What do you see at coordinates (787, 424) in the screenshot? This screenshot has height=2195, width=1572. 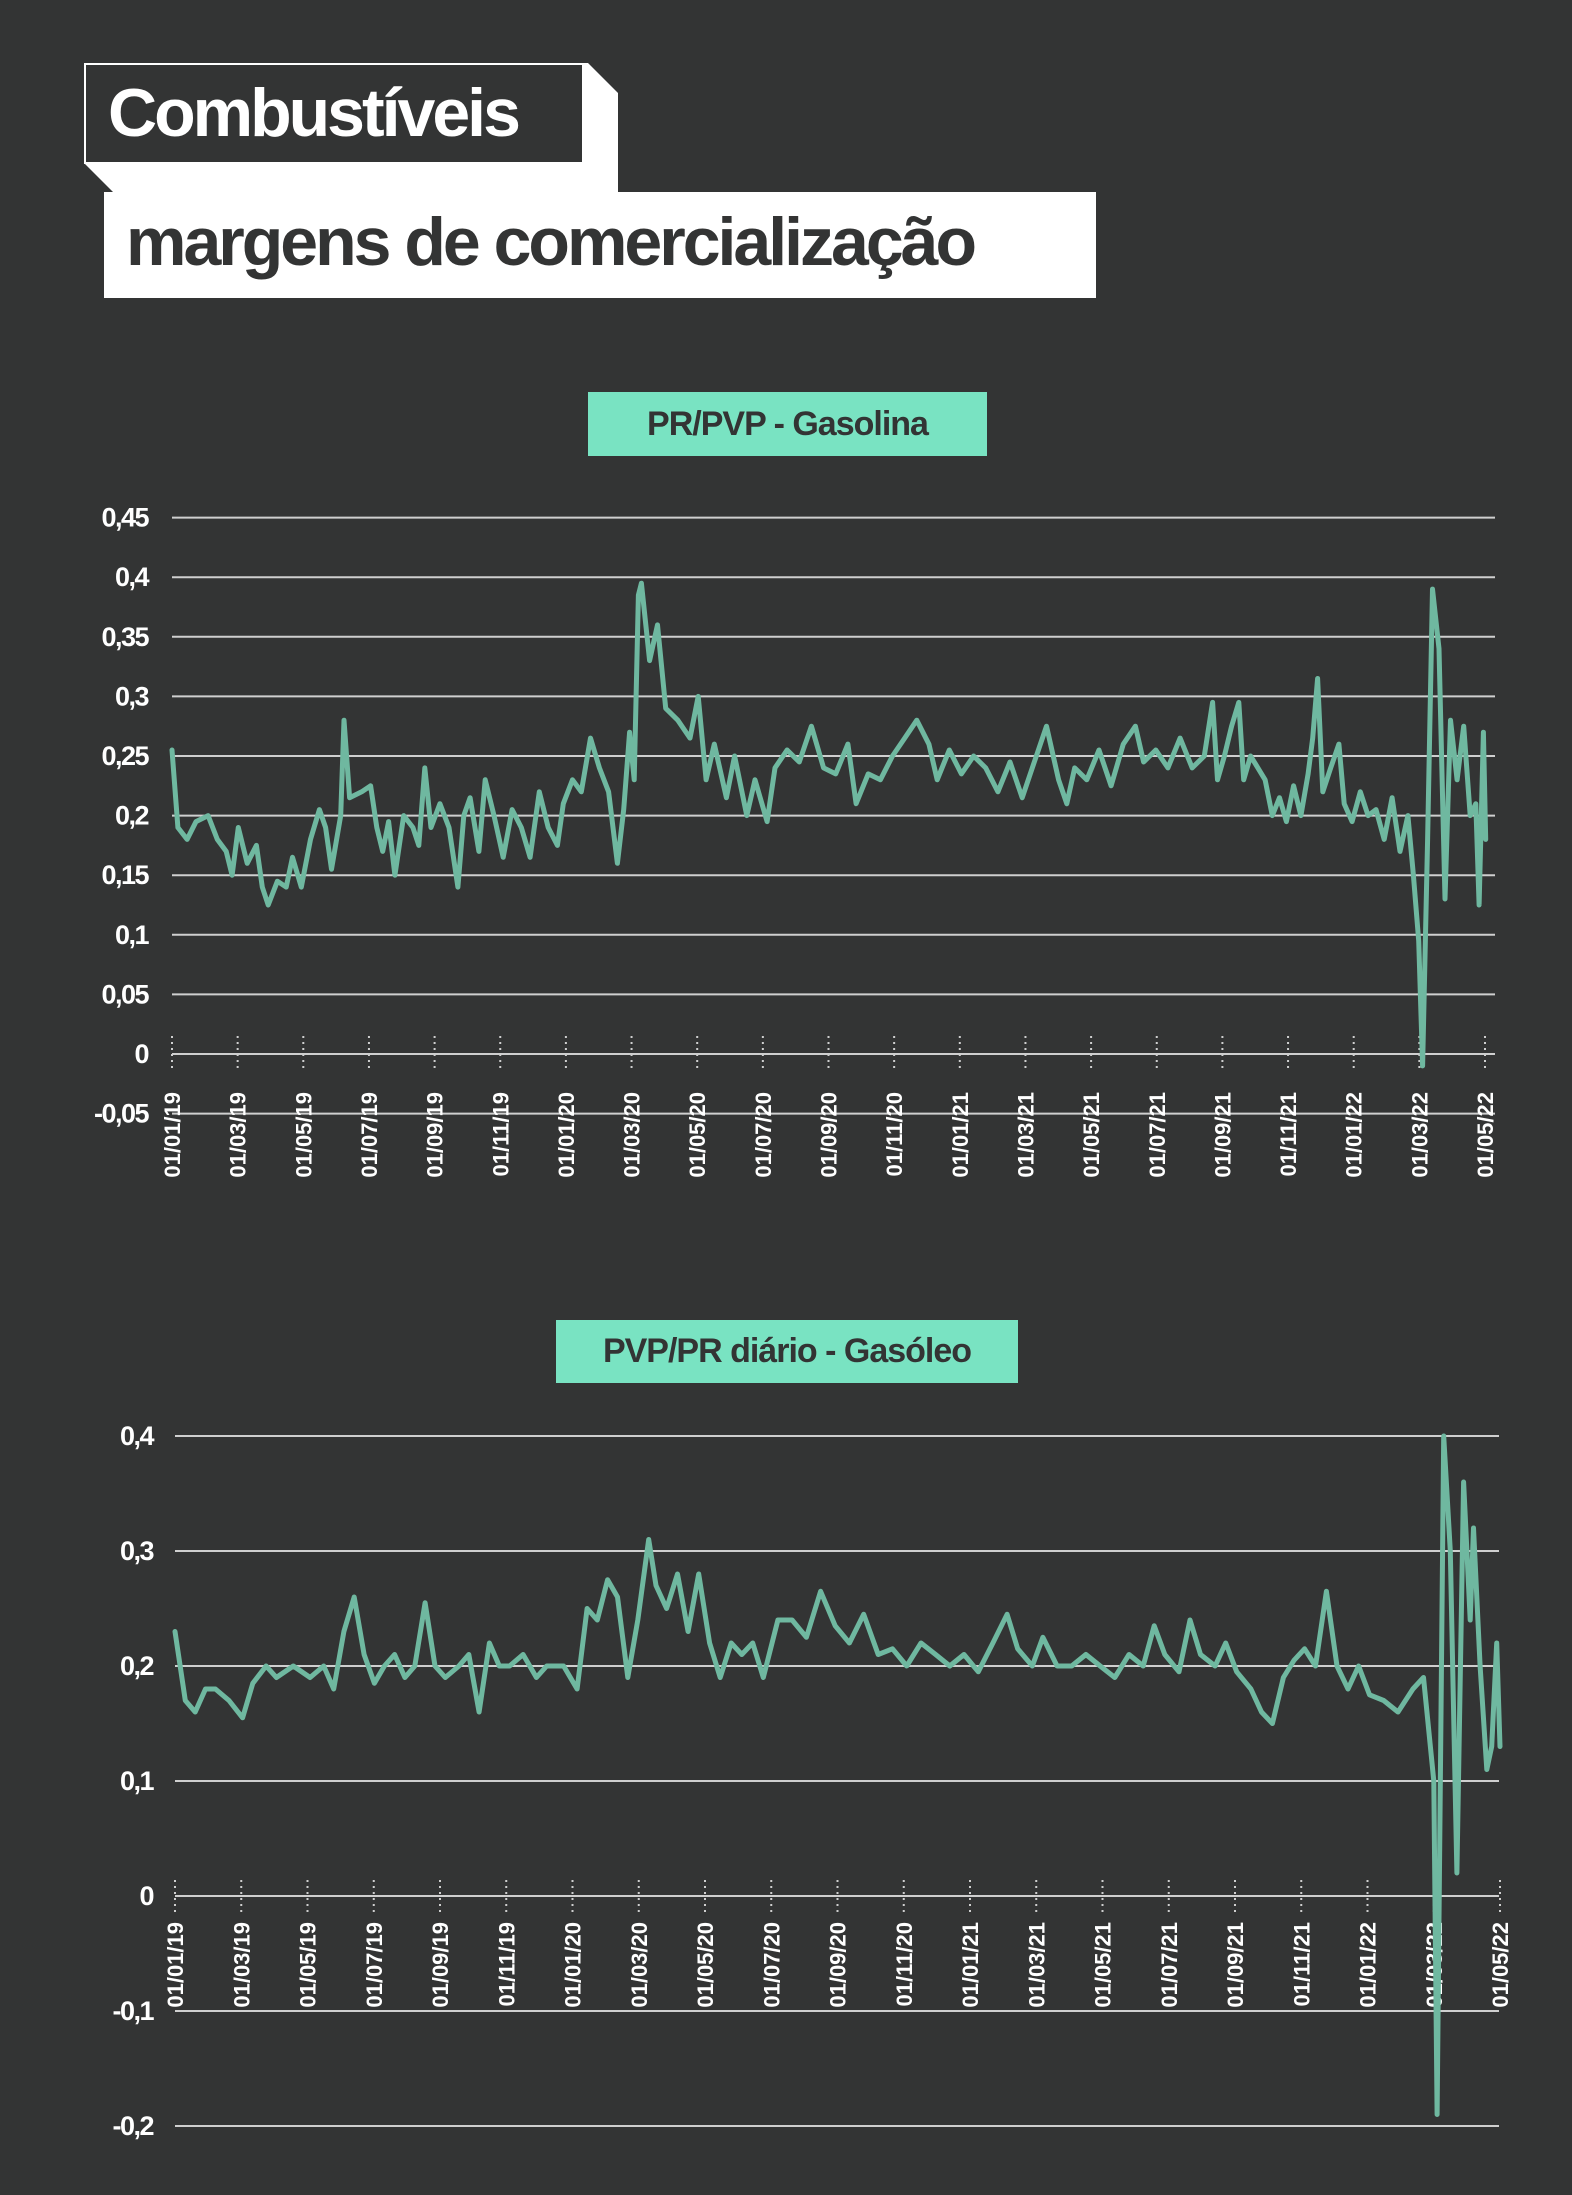 I see `chart-title-gasolina: PR/PVP - Gasolina` at bounding box center [787, 424].